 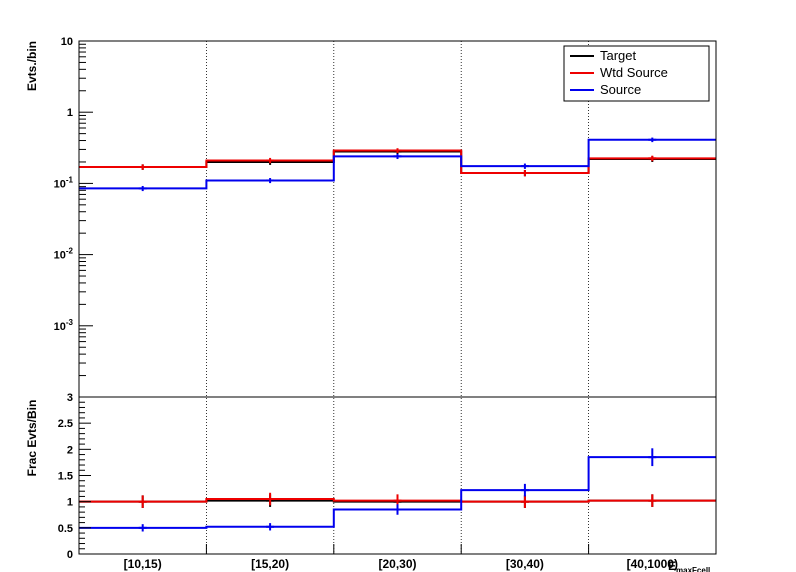 I want to click on bottom-y-tick-label: 0, so click(x=70, y=555).